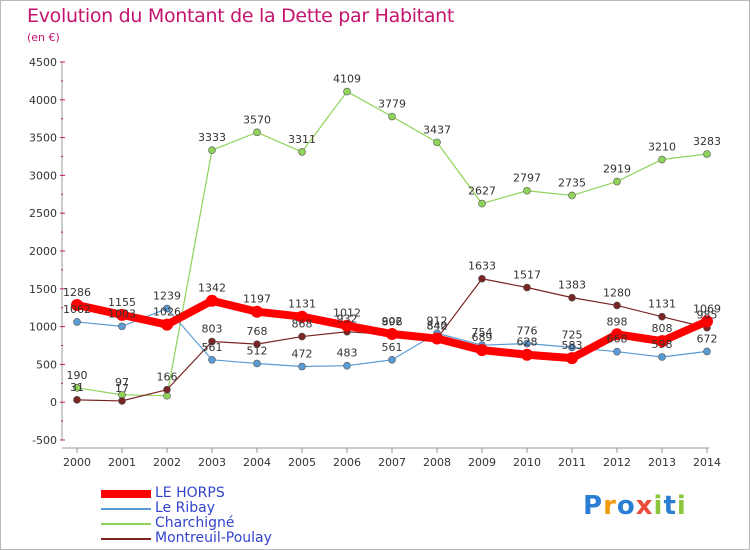 This screenshot has height=550, width=750. Describe the element at coordinates (257, 331) in the screenshot. I see `data-label-montreuil-poulay: 768` at that location.